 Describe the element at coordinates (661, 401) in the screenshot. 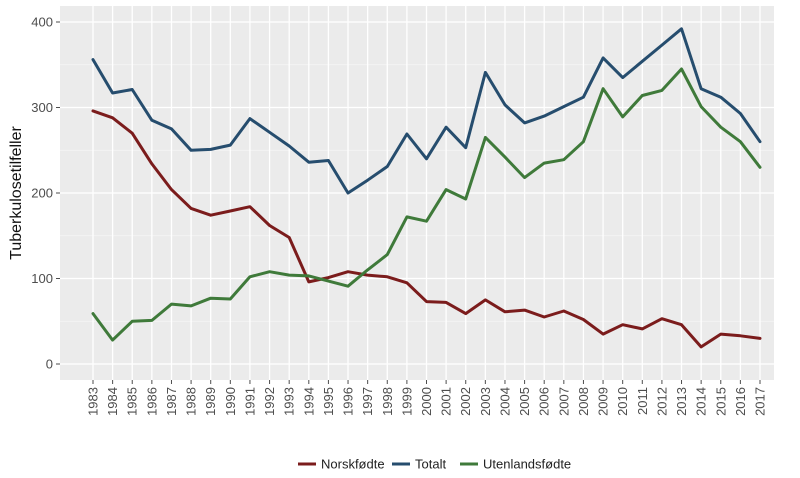

I see `x-tick-label: 2012` at that location.